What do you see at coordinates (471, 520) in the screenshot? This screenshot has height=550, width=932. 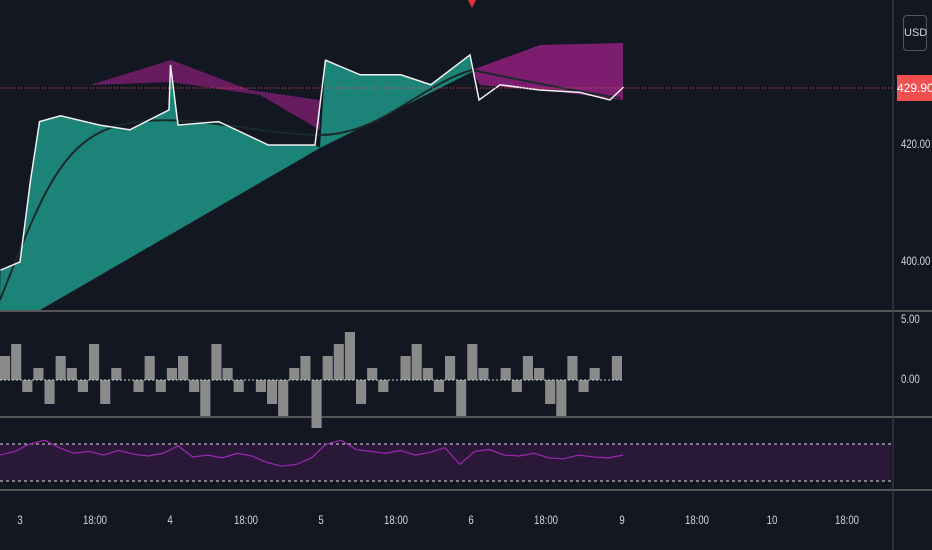 I see `time-tick: 6` at bounding box center [471, 520].